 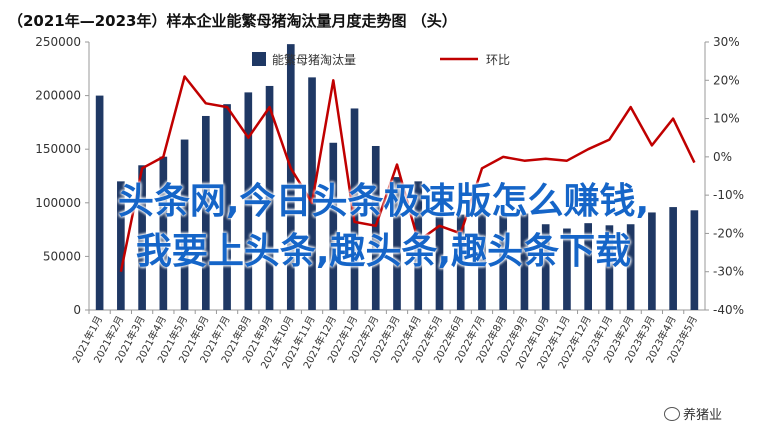 What do you see at coordinates (232, 21) in the screenshot?
I see `chart-title: （2021年—2023年）样本企业能繁母猪淘汰量月度走势图 （头）` at bounding box center [232, 21].